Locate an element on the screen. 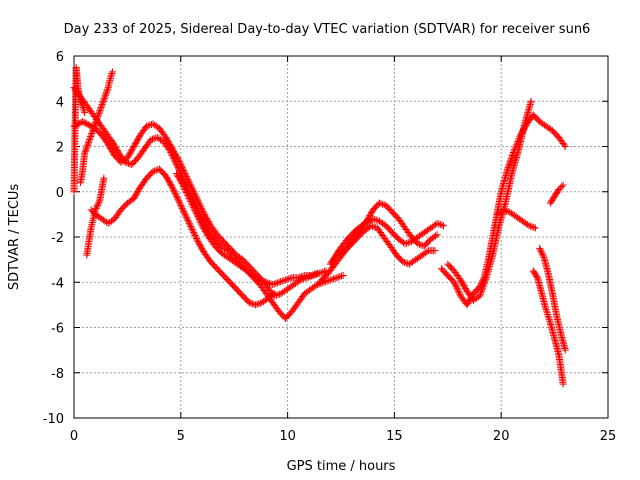  series-track-m is located at coordinates (556, 194).